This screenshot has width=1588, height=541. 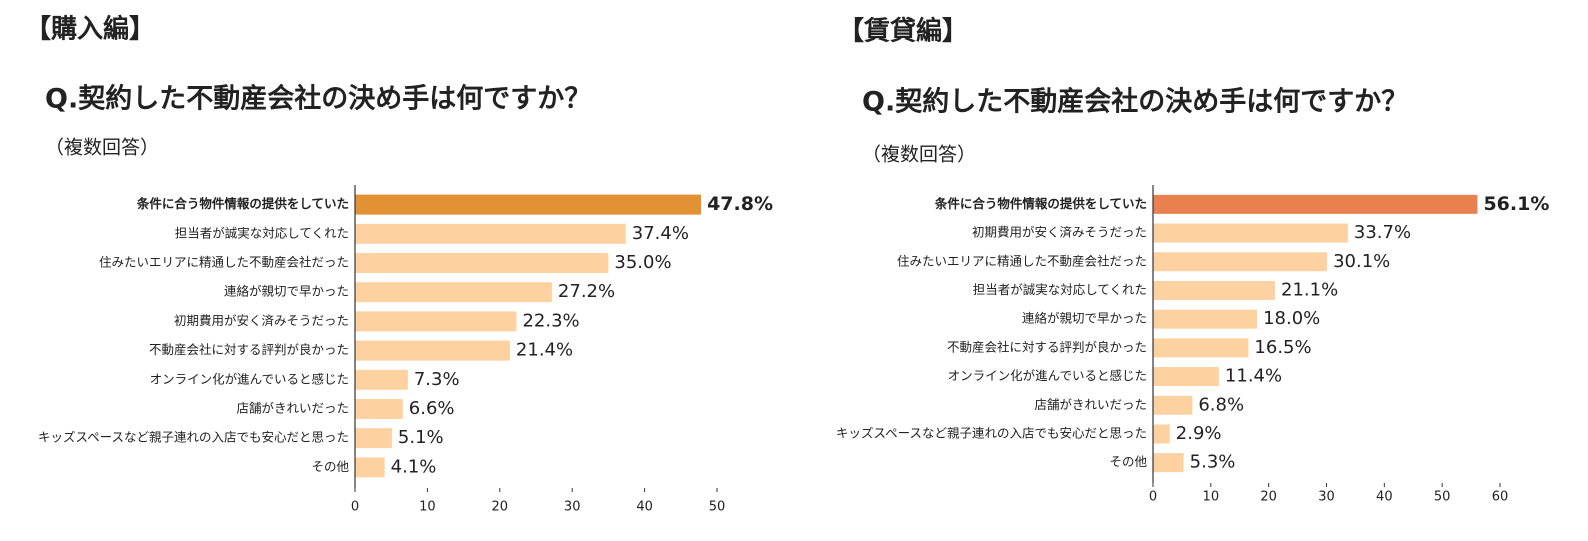 What do you see at coordinates (660, 233) in the screenshot?
I see `value-label: 37.4%` at bounding box center [660, 233].